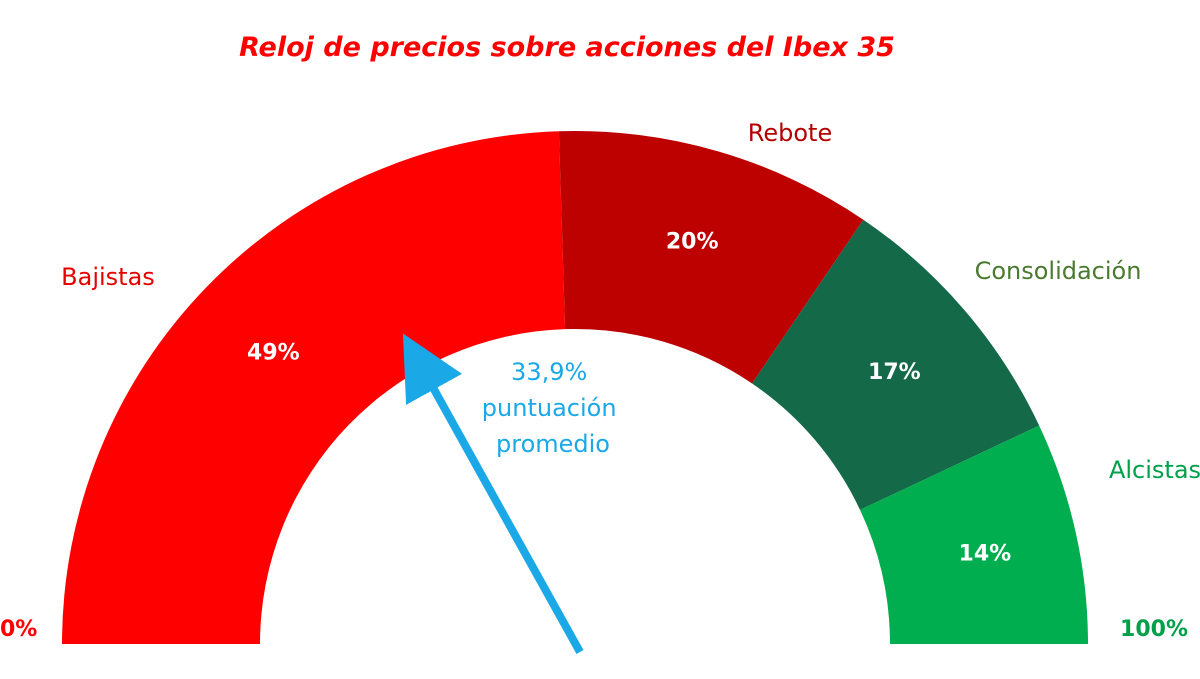 The height and width of the screenshot is (679, 1200). I want to click on value-label-consolidacion: 17%, so click(894, 372).